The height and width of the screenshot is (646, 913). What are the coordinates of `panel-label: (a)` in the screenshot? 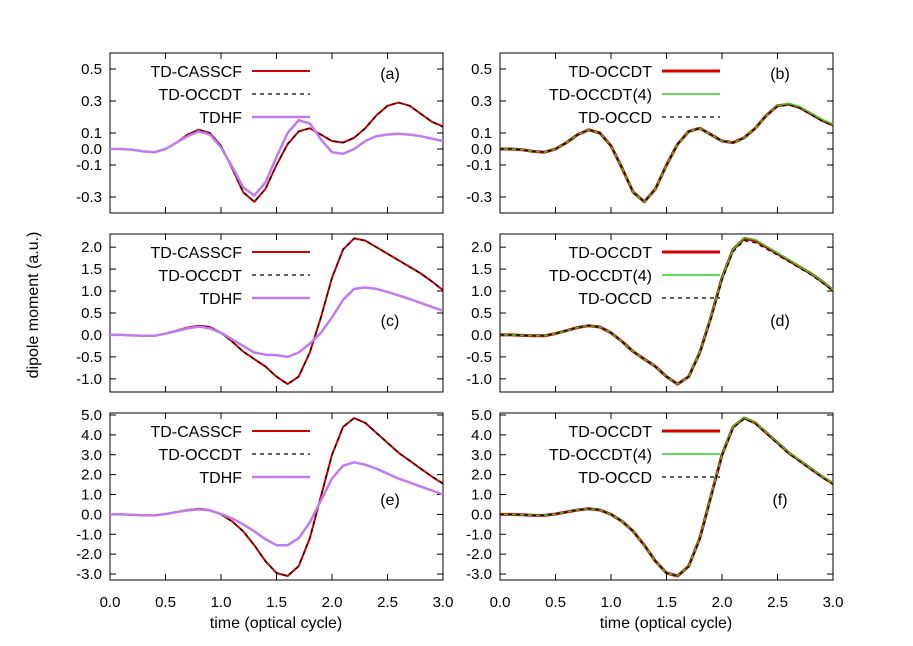 It's located at (390, 74).